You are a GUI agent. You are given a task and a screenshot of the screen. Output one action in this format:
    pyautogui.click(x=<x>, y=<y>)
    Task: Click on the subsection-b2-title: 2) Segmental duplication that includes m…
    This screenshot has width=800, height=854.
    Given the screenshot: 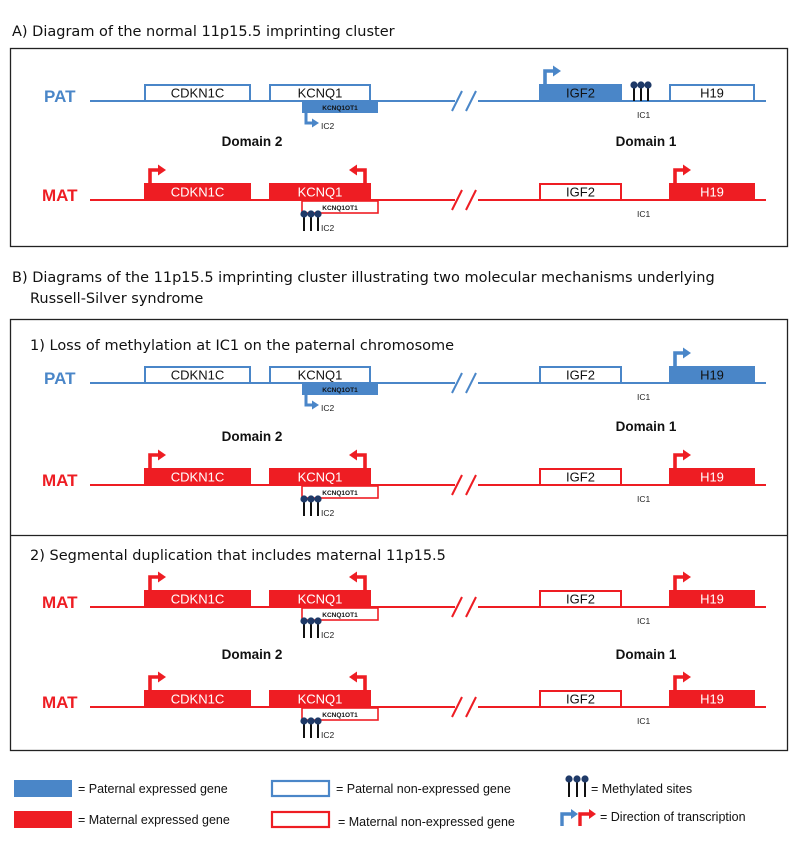 What is the action you would take?
    pyautogui.click(x=238, y=556)
    